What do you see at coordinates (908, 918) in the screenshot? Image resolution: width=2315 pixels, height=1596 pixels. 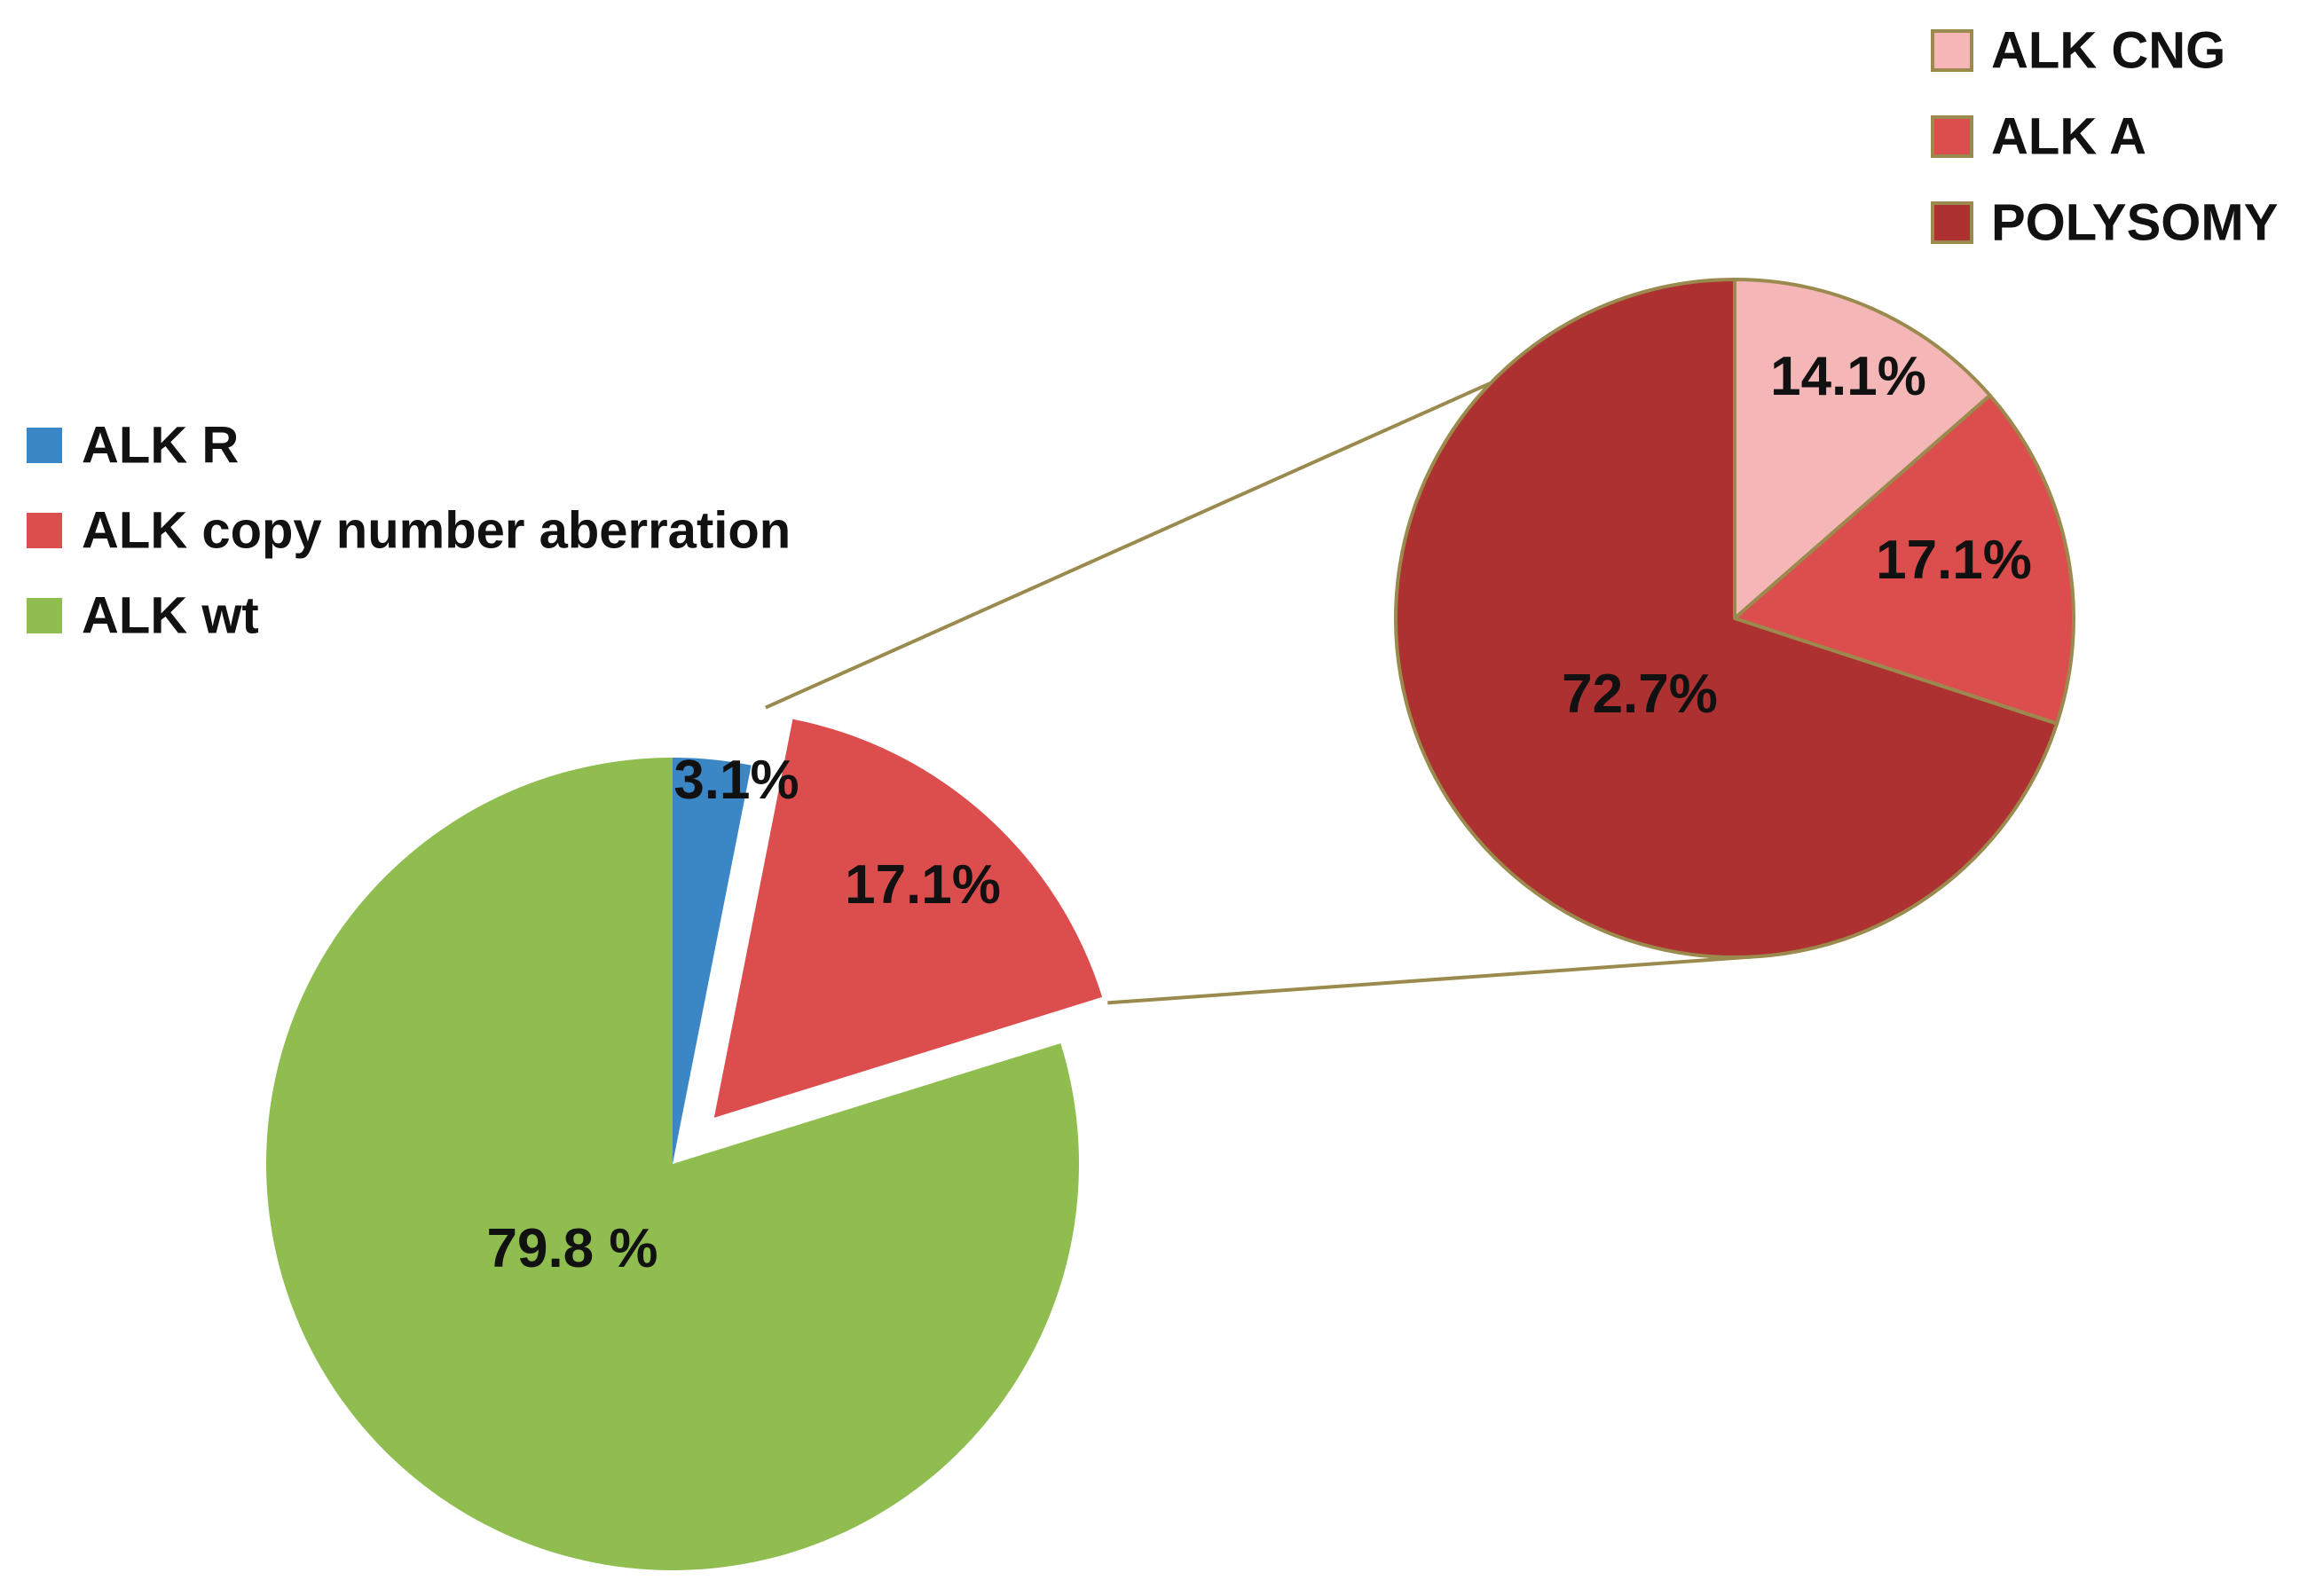 I see `pie-slice-alk-copy-number-aberration` at bounding box center [908, 918].